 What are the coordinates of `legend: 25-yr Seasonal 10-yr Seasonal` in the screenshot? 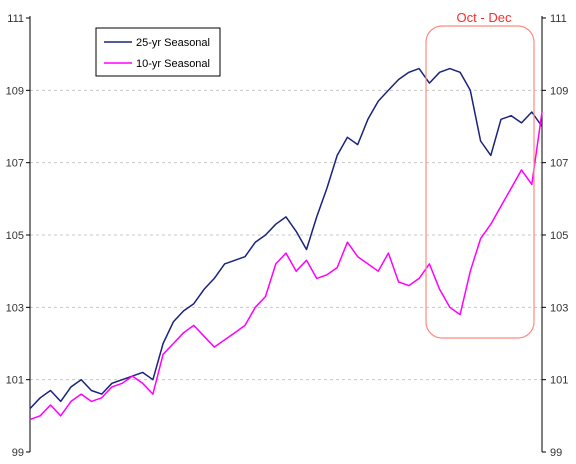 It's located at (158, 52).